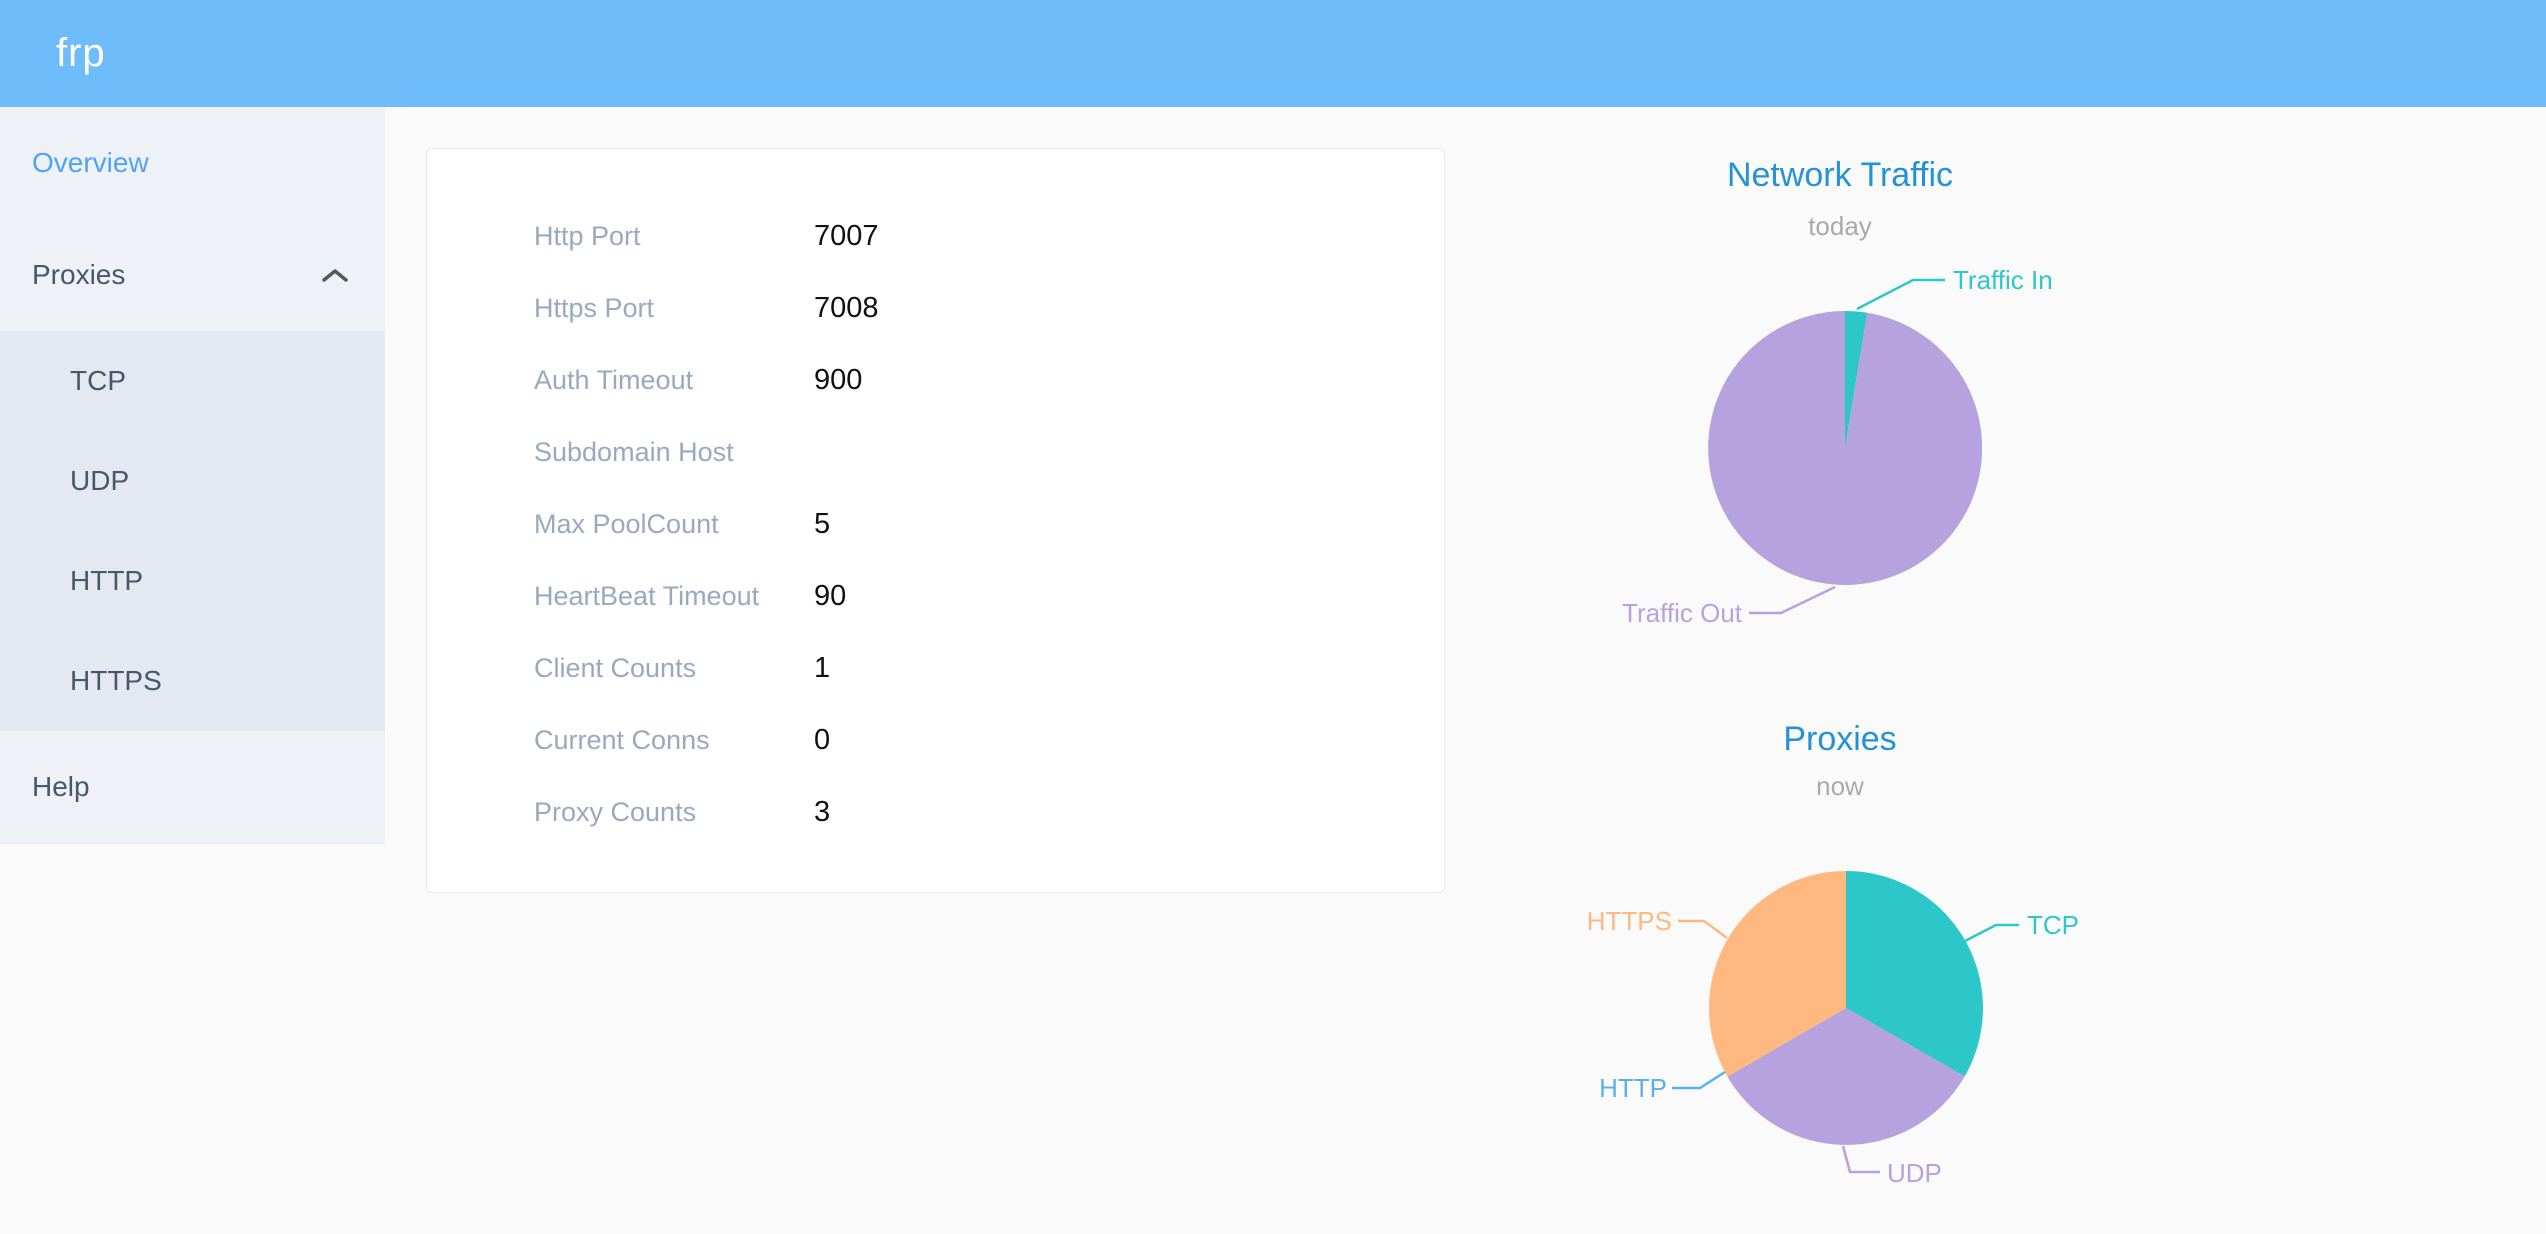 This screenshot has height=1234, width=2546. What do you see at coordinates (1633, 1088) in the screenshot?
I see `pie-label-http: HTTP` at bounding box center [1633, 1088].